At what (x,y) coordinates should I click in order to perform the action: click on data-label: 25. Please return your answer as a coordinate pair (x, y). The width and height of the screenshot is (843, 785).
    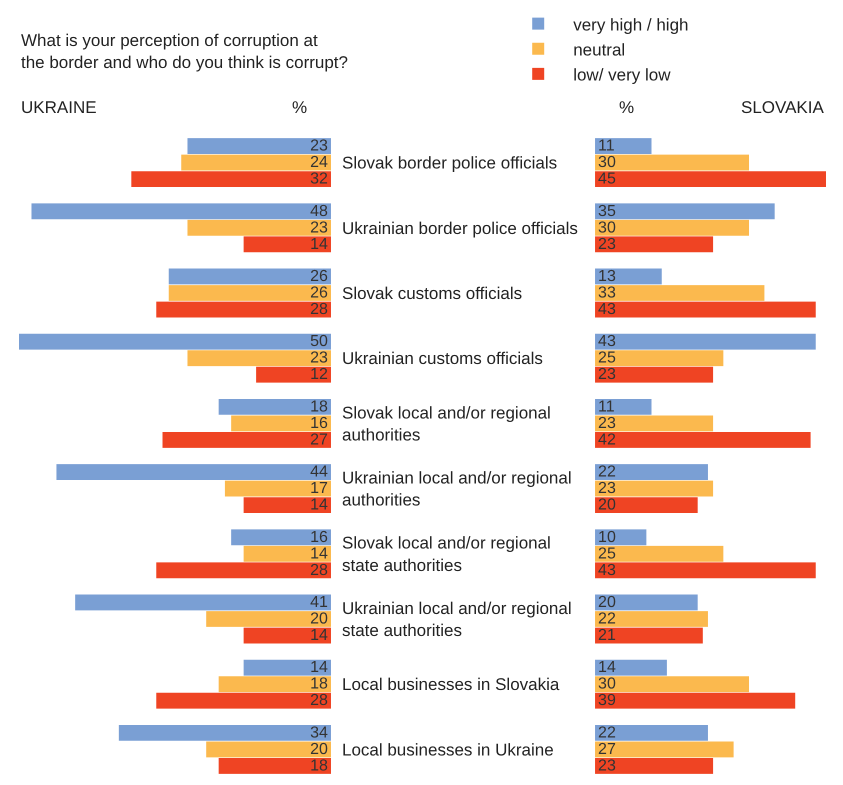
    Looking at the image, I should click on (607, 553).